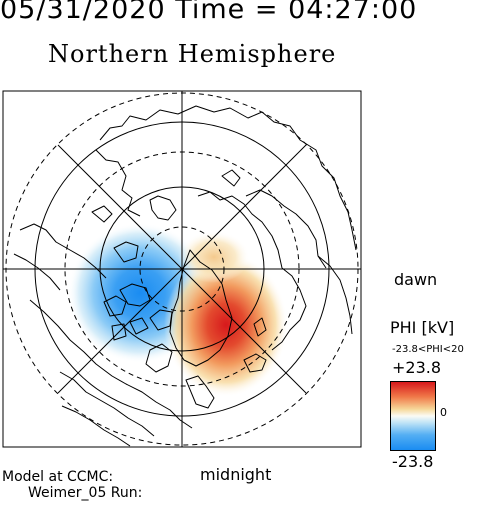 This screenshot has height=508, width=484. I want to click on positive-potential-cell, so click(226, 325).